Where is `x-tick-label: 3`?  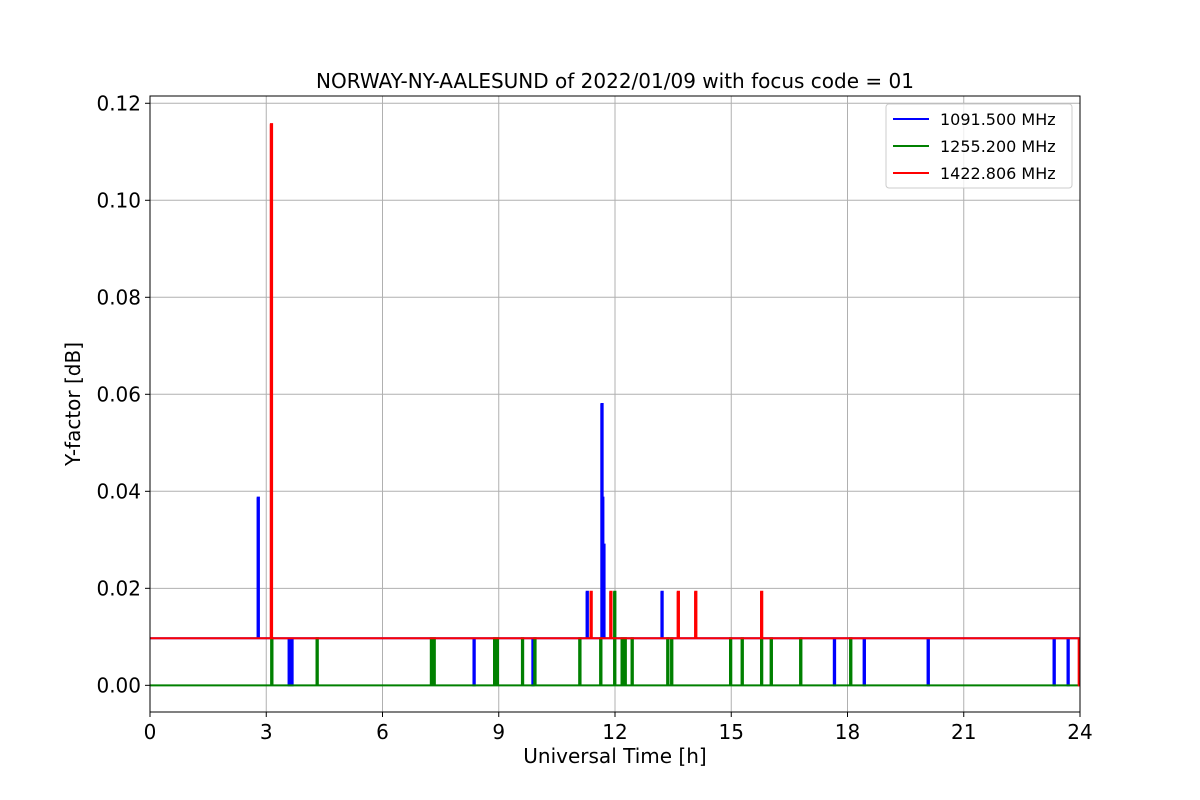
x-tick-label: 3 is located at coordinates (266, 732).